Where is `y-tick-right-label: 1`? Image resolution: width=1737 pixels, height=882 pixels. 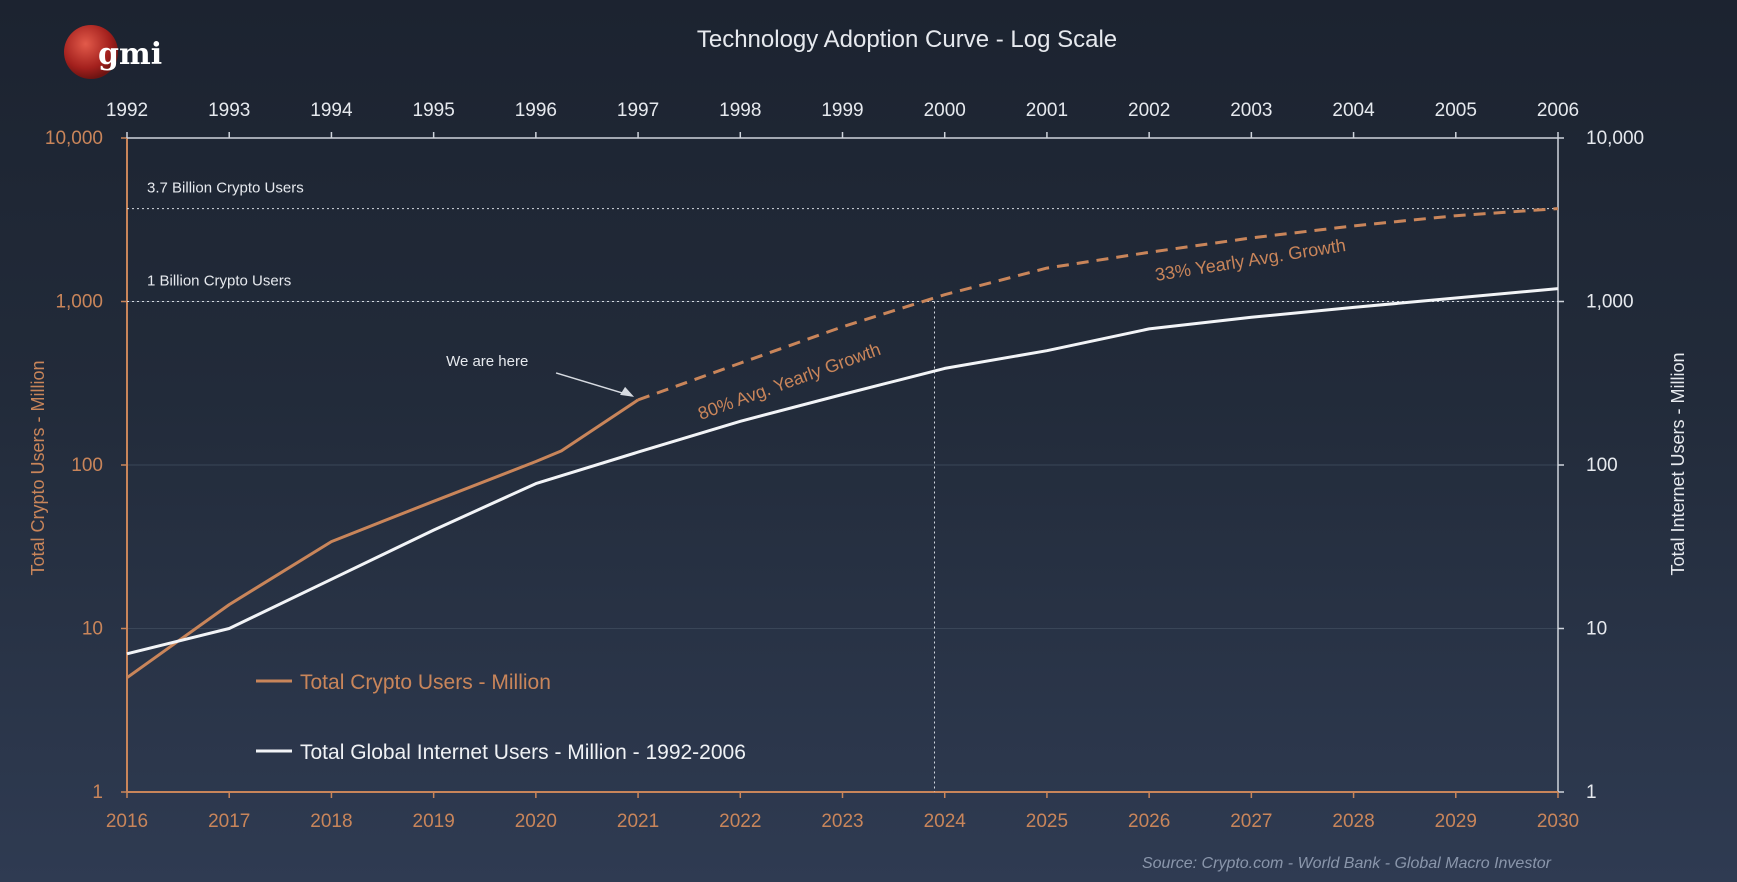 y-tick-right-label: 1 is located at coordinates (1591, 792).